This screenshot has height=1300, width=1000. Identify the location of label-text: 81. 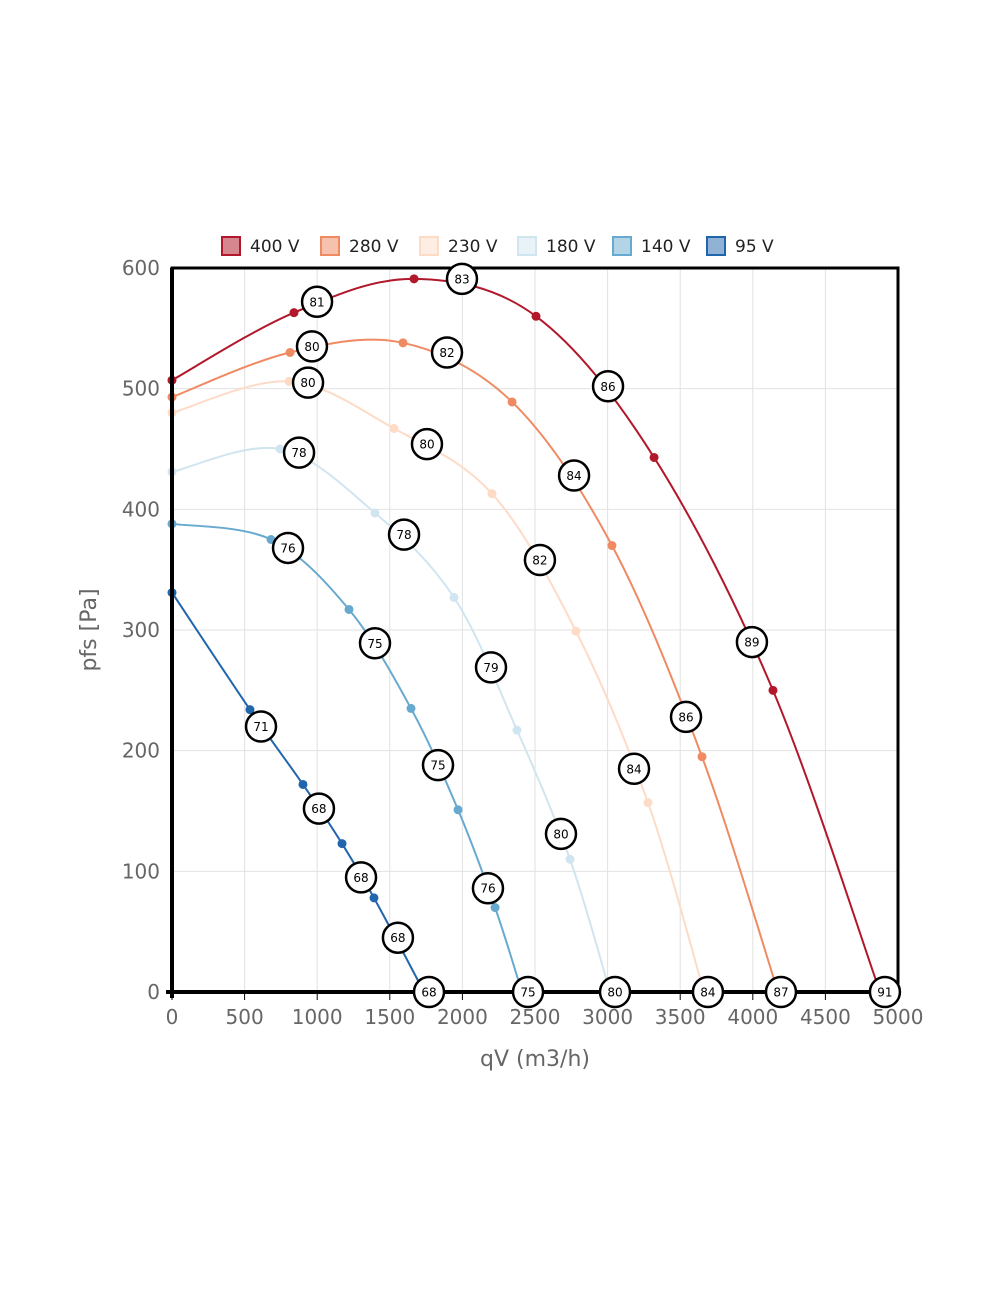
(316, 302).